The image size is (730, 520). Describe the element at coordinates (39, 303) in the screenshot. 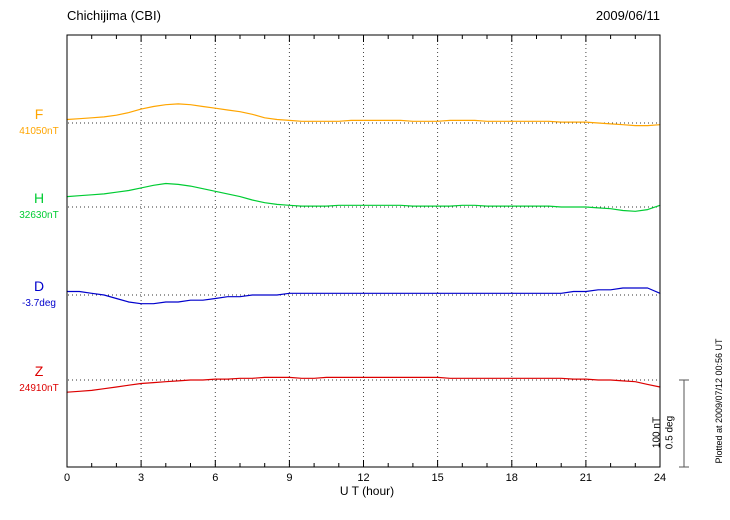

I see `channel-baseline-D: -3.7deg` at that location.